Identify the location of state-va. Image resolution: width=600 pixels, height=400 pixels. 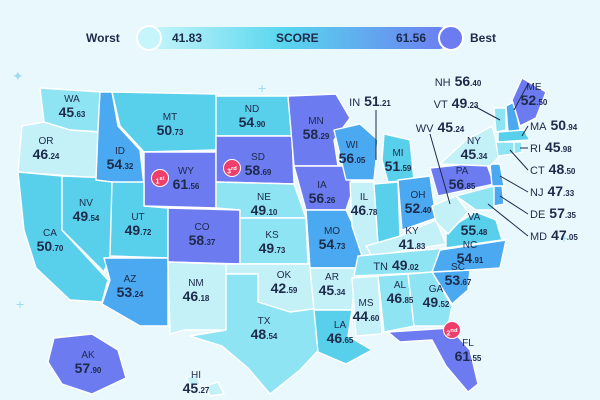
(474, 230).